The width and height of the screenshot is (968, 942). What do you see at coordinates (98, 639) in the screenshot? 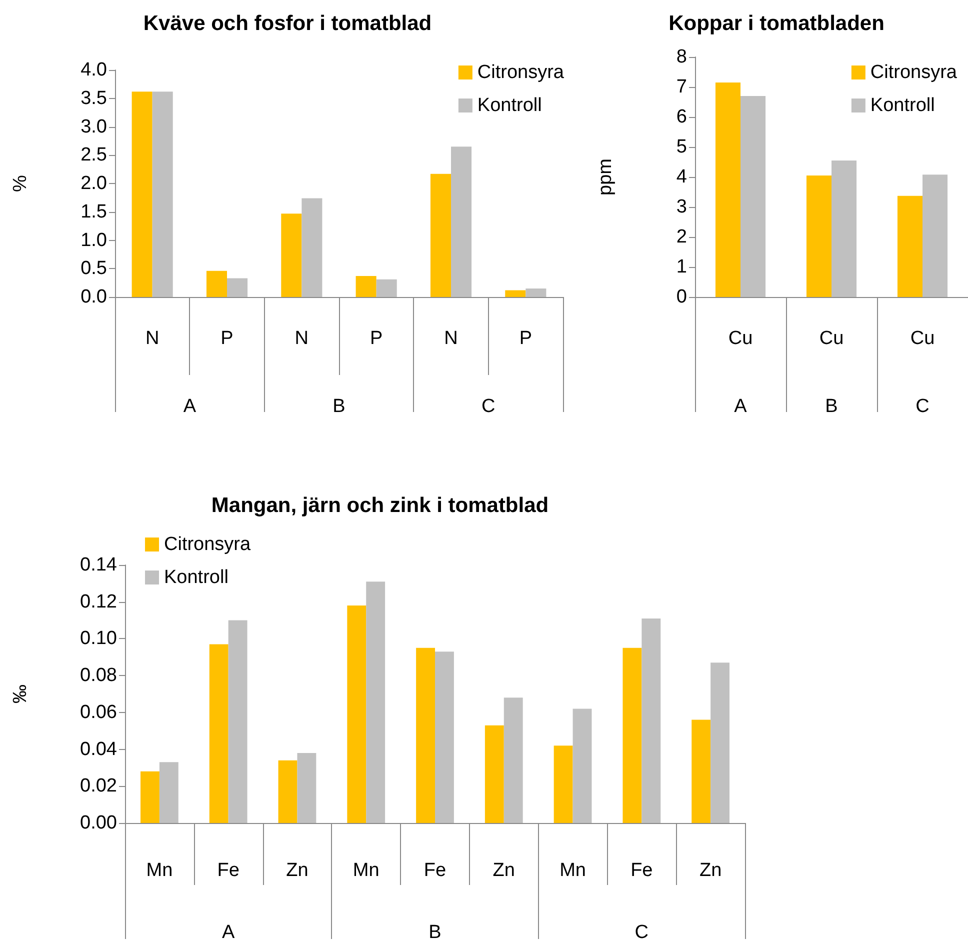
I see `y-tick-label: 0.10` at bounding box center [98, 639].